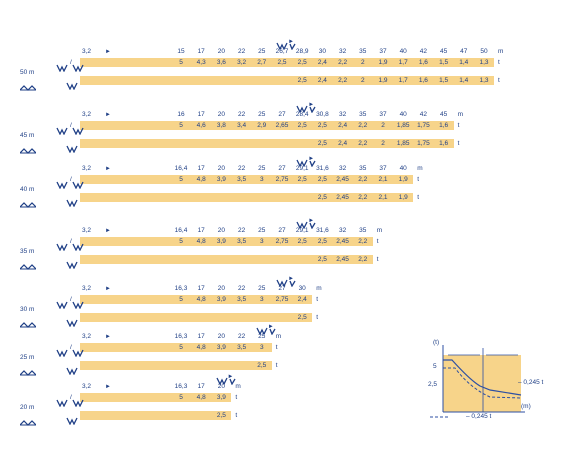 Image resolution: width=562 pixels, height=449 pixels. Describe the element at coordinates (302, 168) in the screenshot. I see `radius-value: 29,1` at that location.